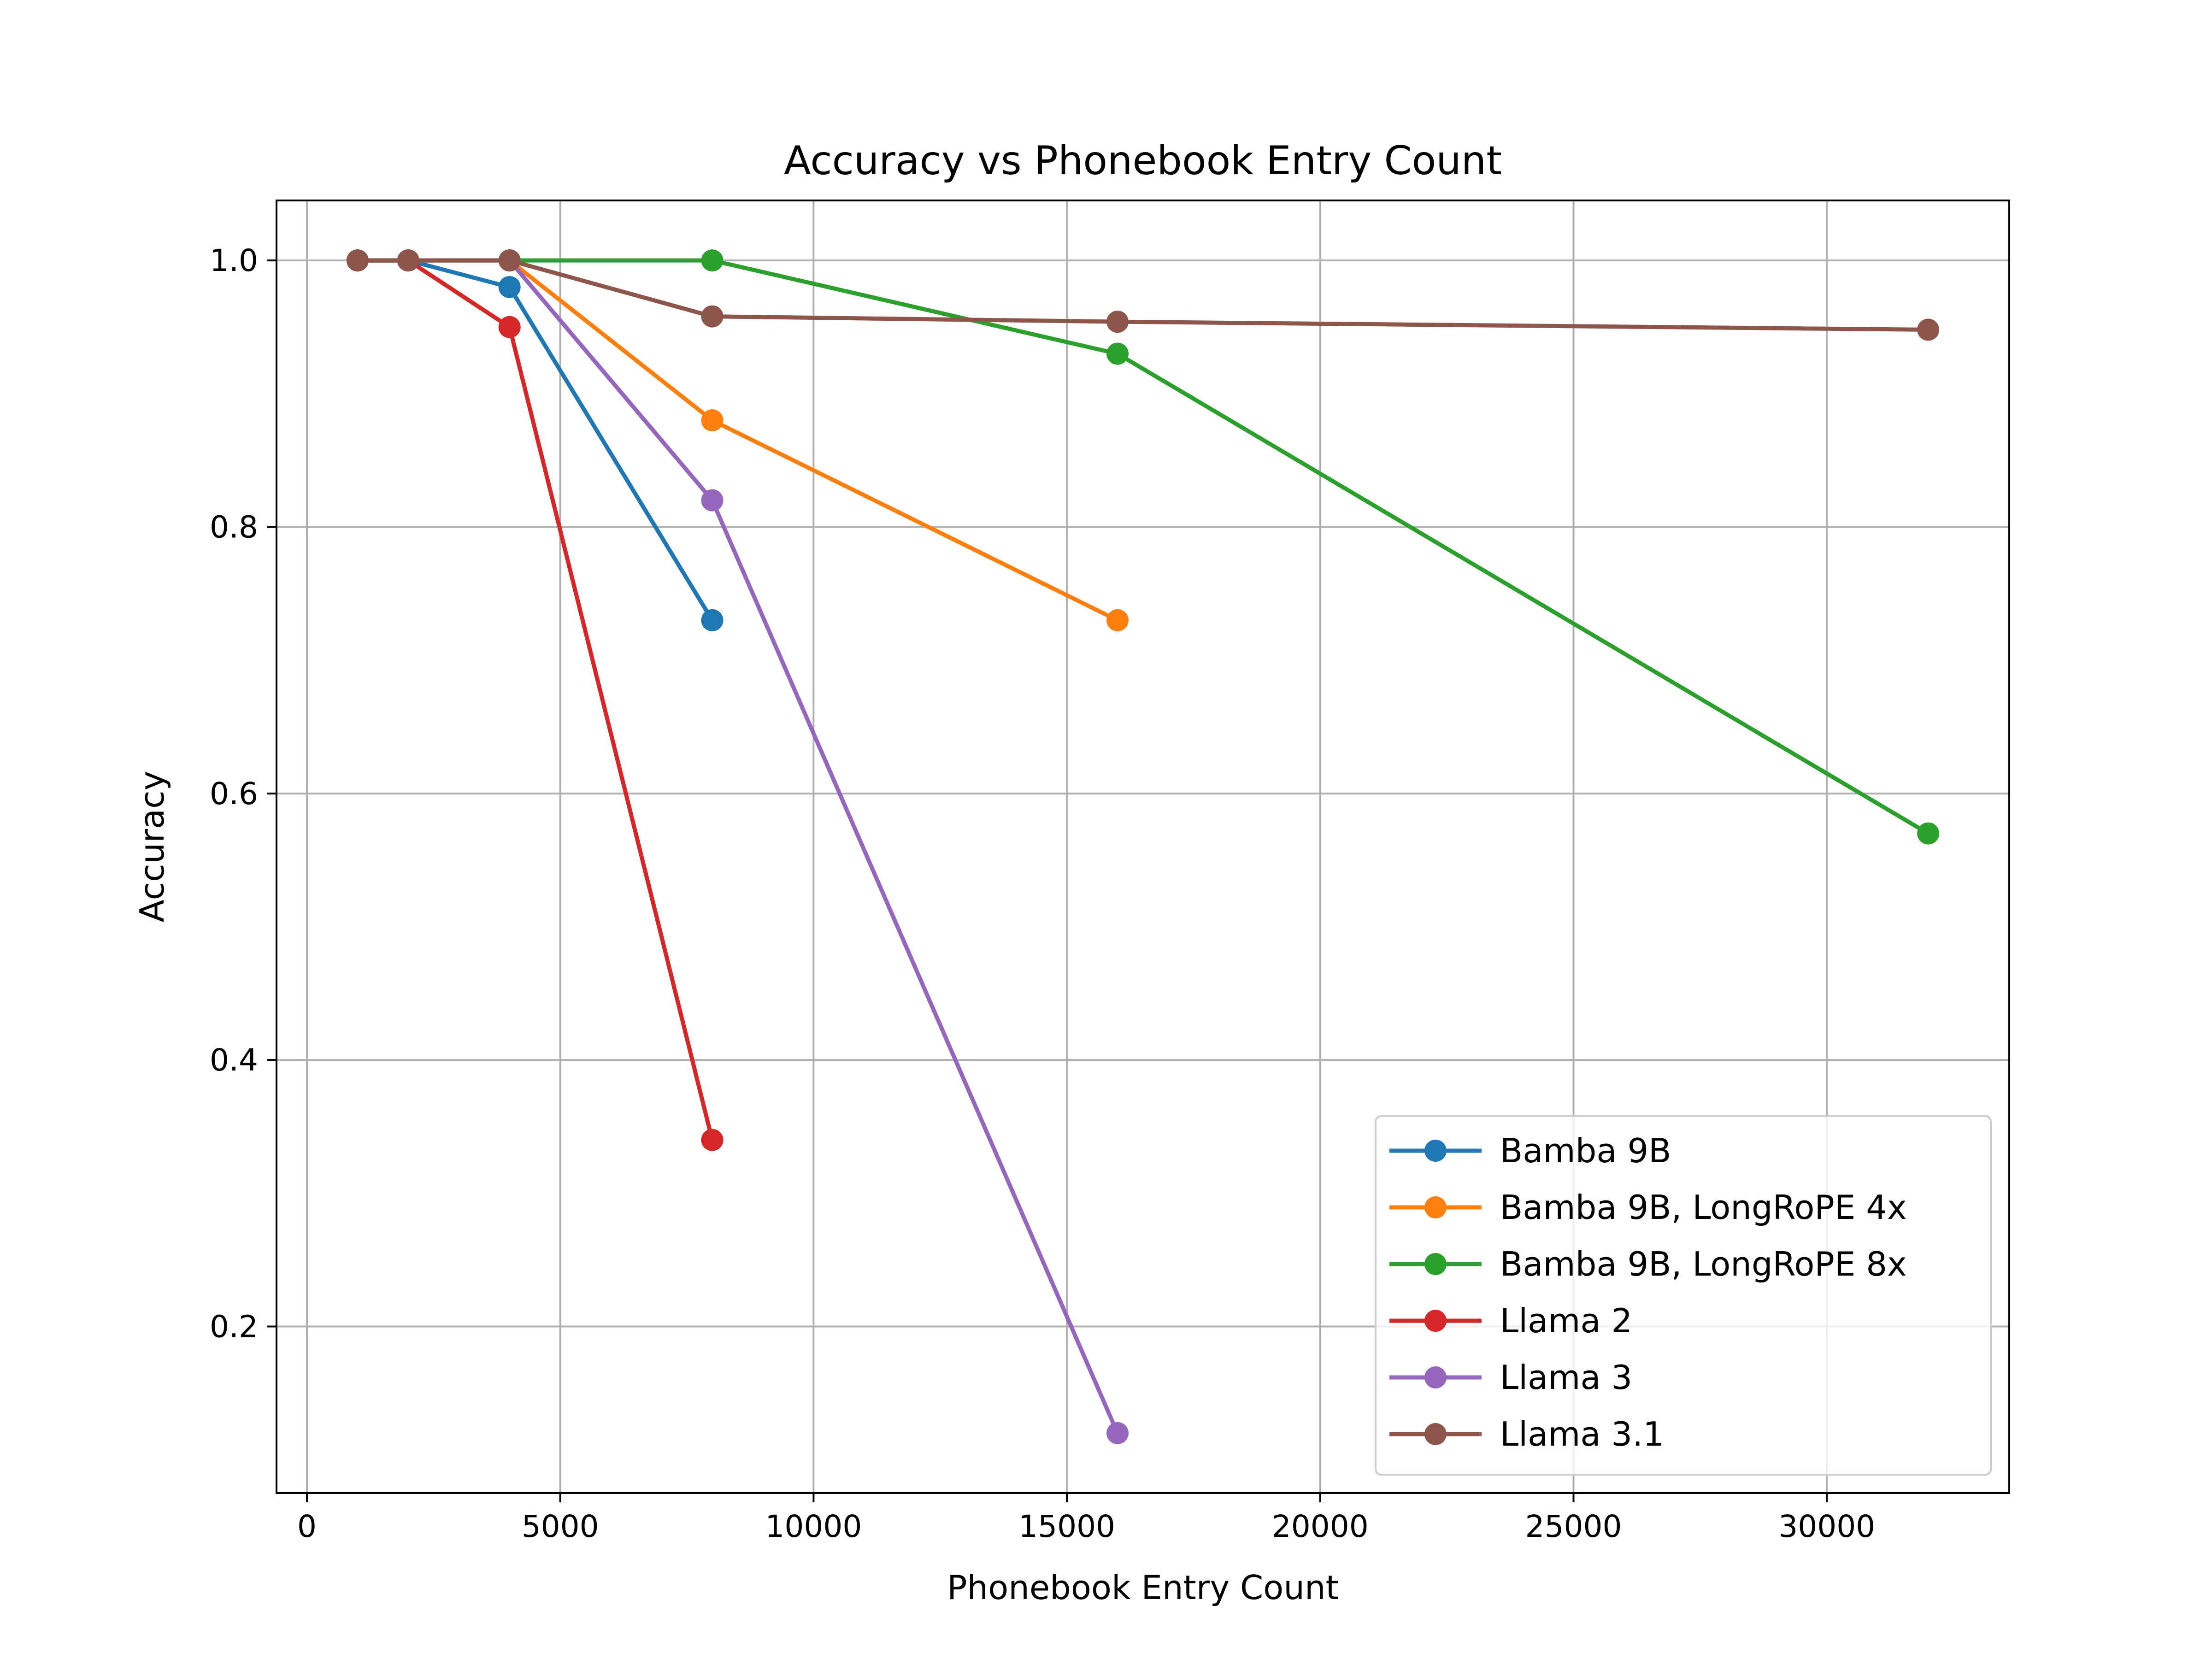 The image size is (2212, 1659). Describe the element at coordinates (1143, 161) in the screenshot. I see `chart-title: Accuracy vs Phonebook Entry Count` at that location.